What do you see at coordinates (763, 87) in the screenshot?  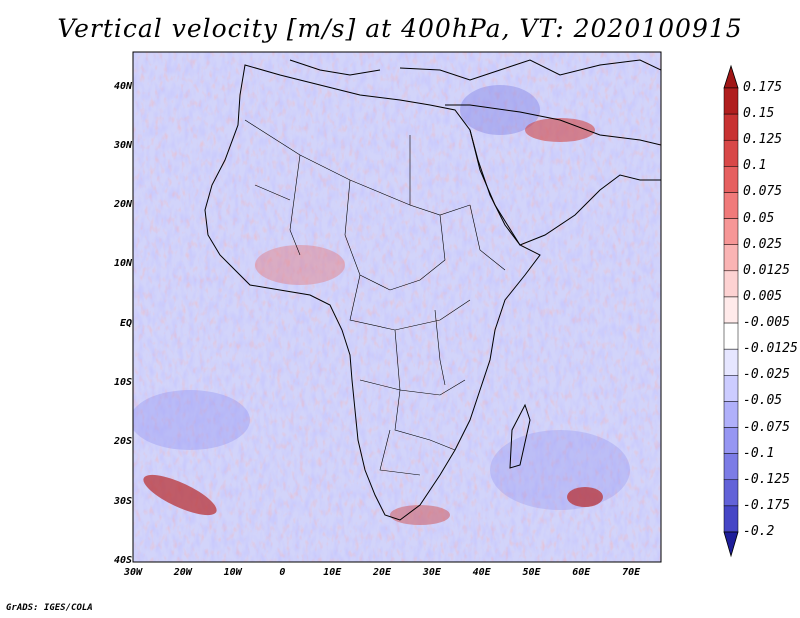 I see `colorbar-level-label: 0.175` at bounding box center [763, 87].